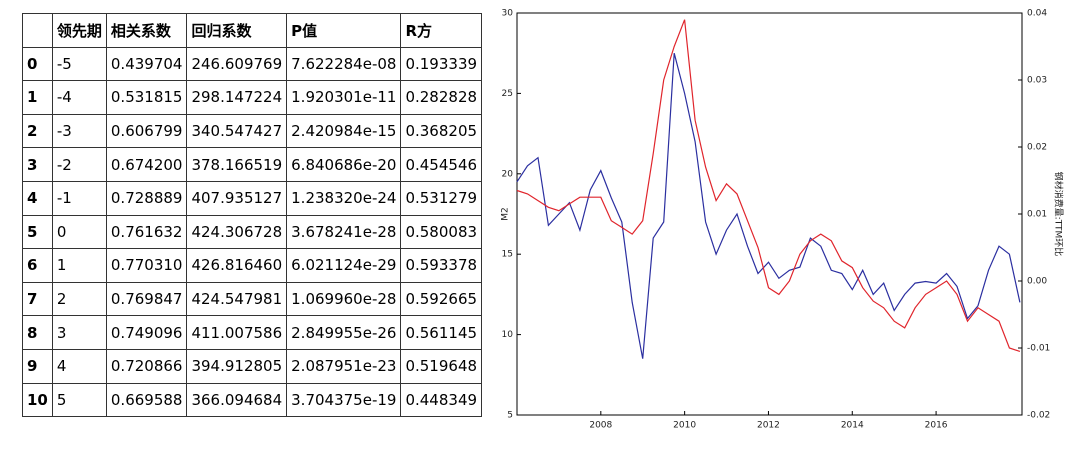  What do you see at coordinates (508, 174) in the screenshot?
I see `y-tick-label: 20` at bounding box center [508, 174].